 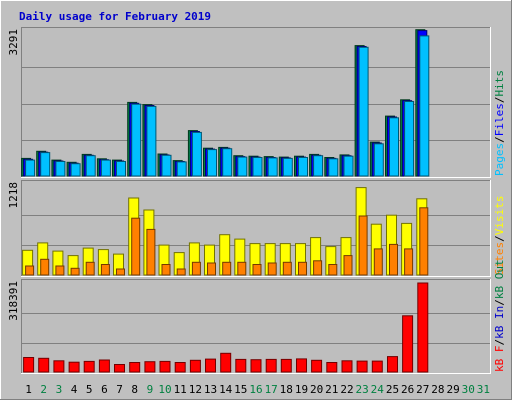 What do you see at coordinates (240, 389) in the screenshot?
I see `x-tick-label: 15` at bounding box center [240, 389].